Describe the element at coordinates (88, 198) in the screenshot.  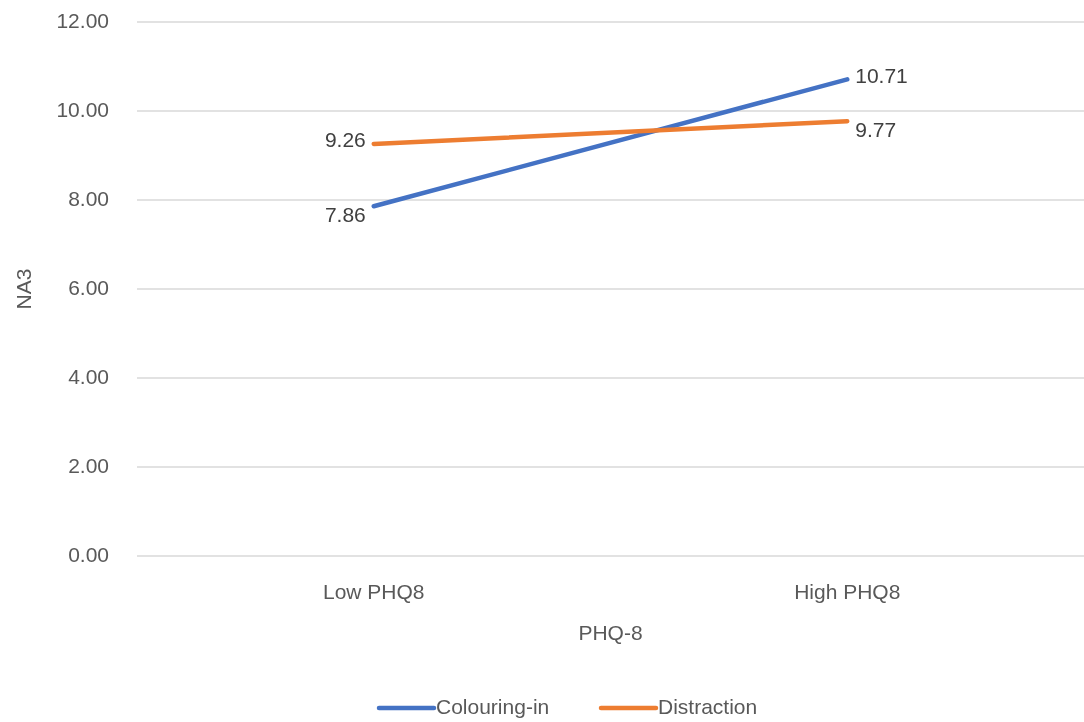
I see `y-tick-label: 8.00` at that location.